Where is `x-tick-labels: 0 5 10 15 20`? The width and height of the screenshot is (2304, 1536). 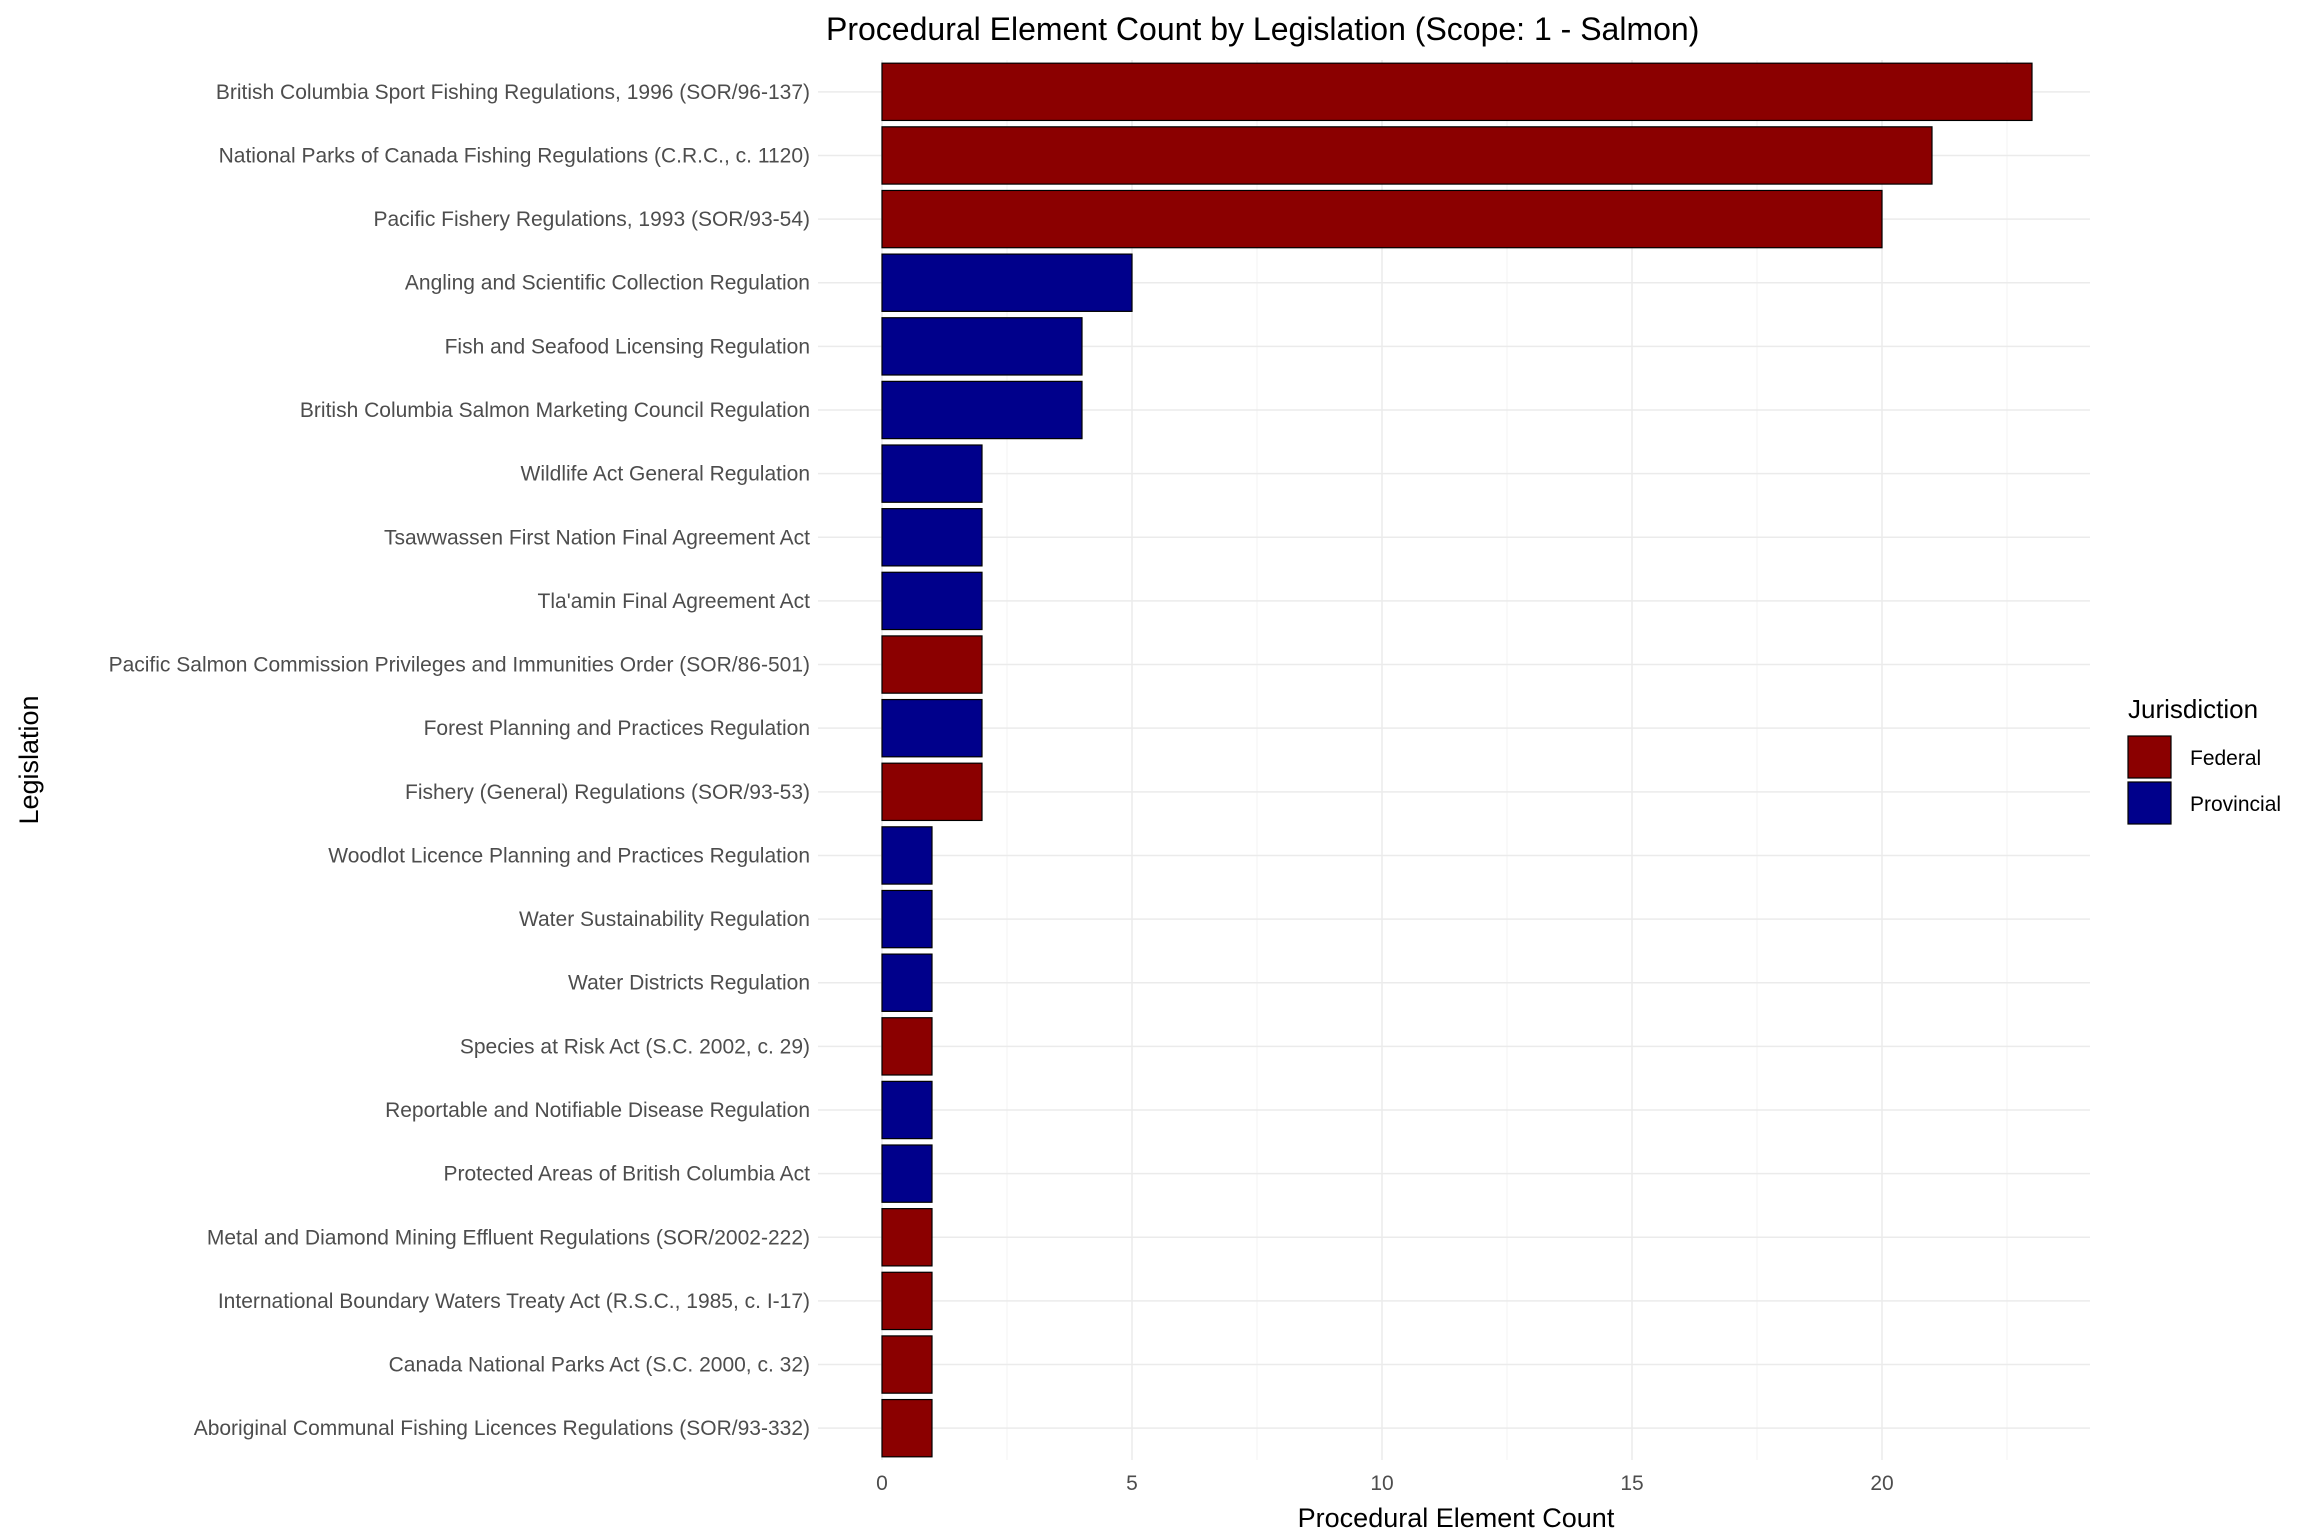 x-tick-labels: 0 5 10 15 20 is located at coordinates (1385, 1483).